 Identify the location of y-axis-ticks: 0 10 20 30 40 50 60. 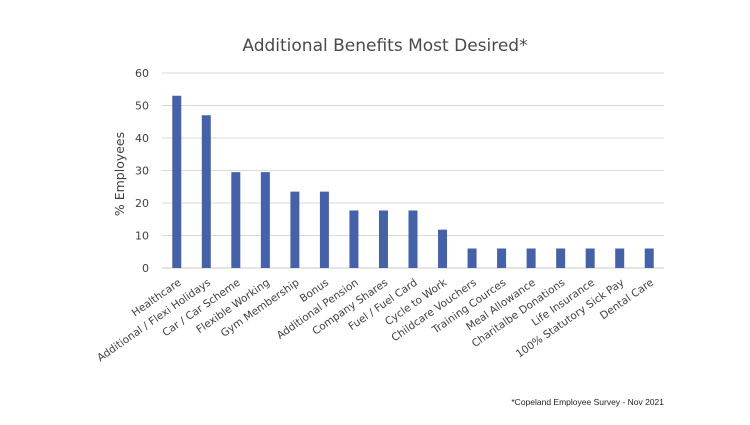
(142, 171).